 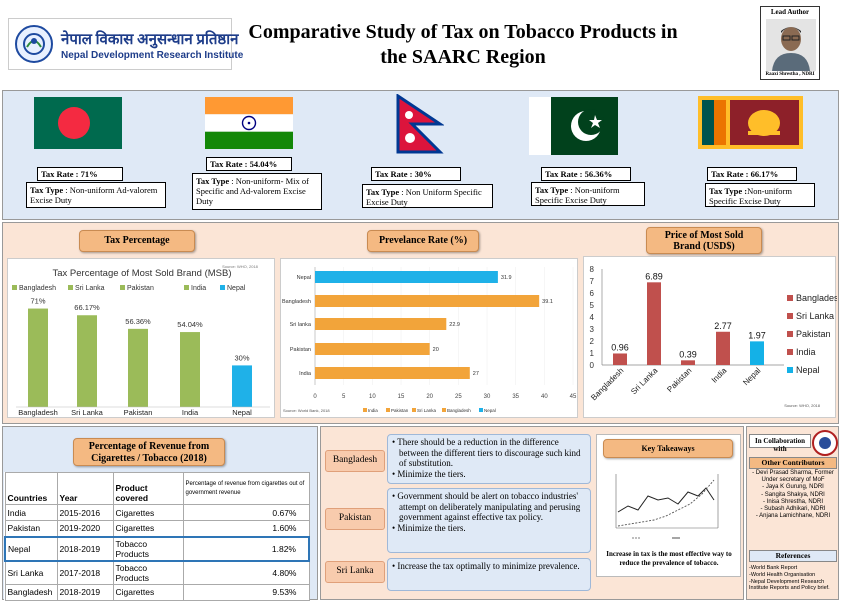 What do you see at coordinates (586, 174) in the screenshot?
I see `pakistan-tax-rate: Tax Rate : 56.36%` at bounding box center [586, 174].